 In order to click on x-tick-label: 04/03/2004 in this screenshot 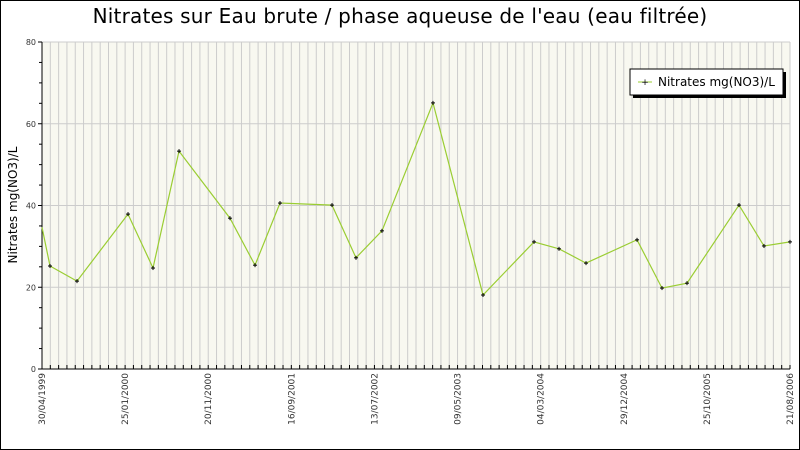, I will do `click(542, 399)`.